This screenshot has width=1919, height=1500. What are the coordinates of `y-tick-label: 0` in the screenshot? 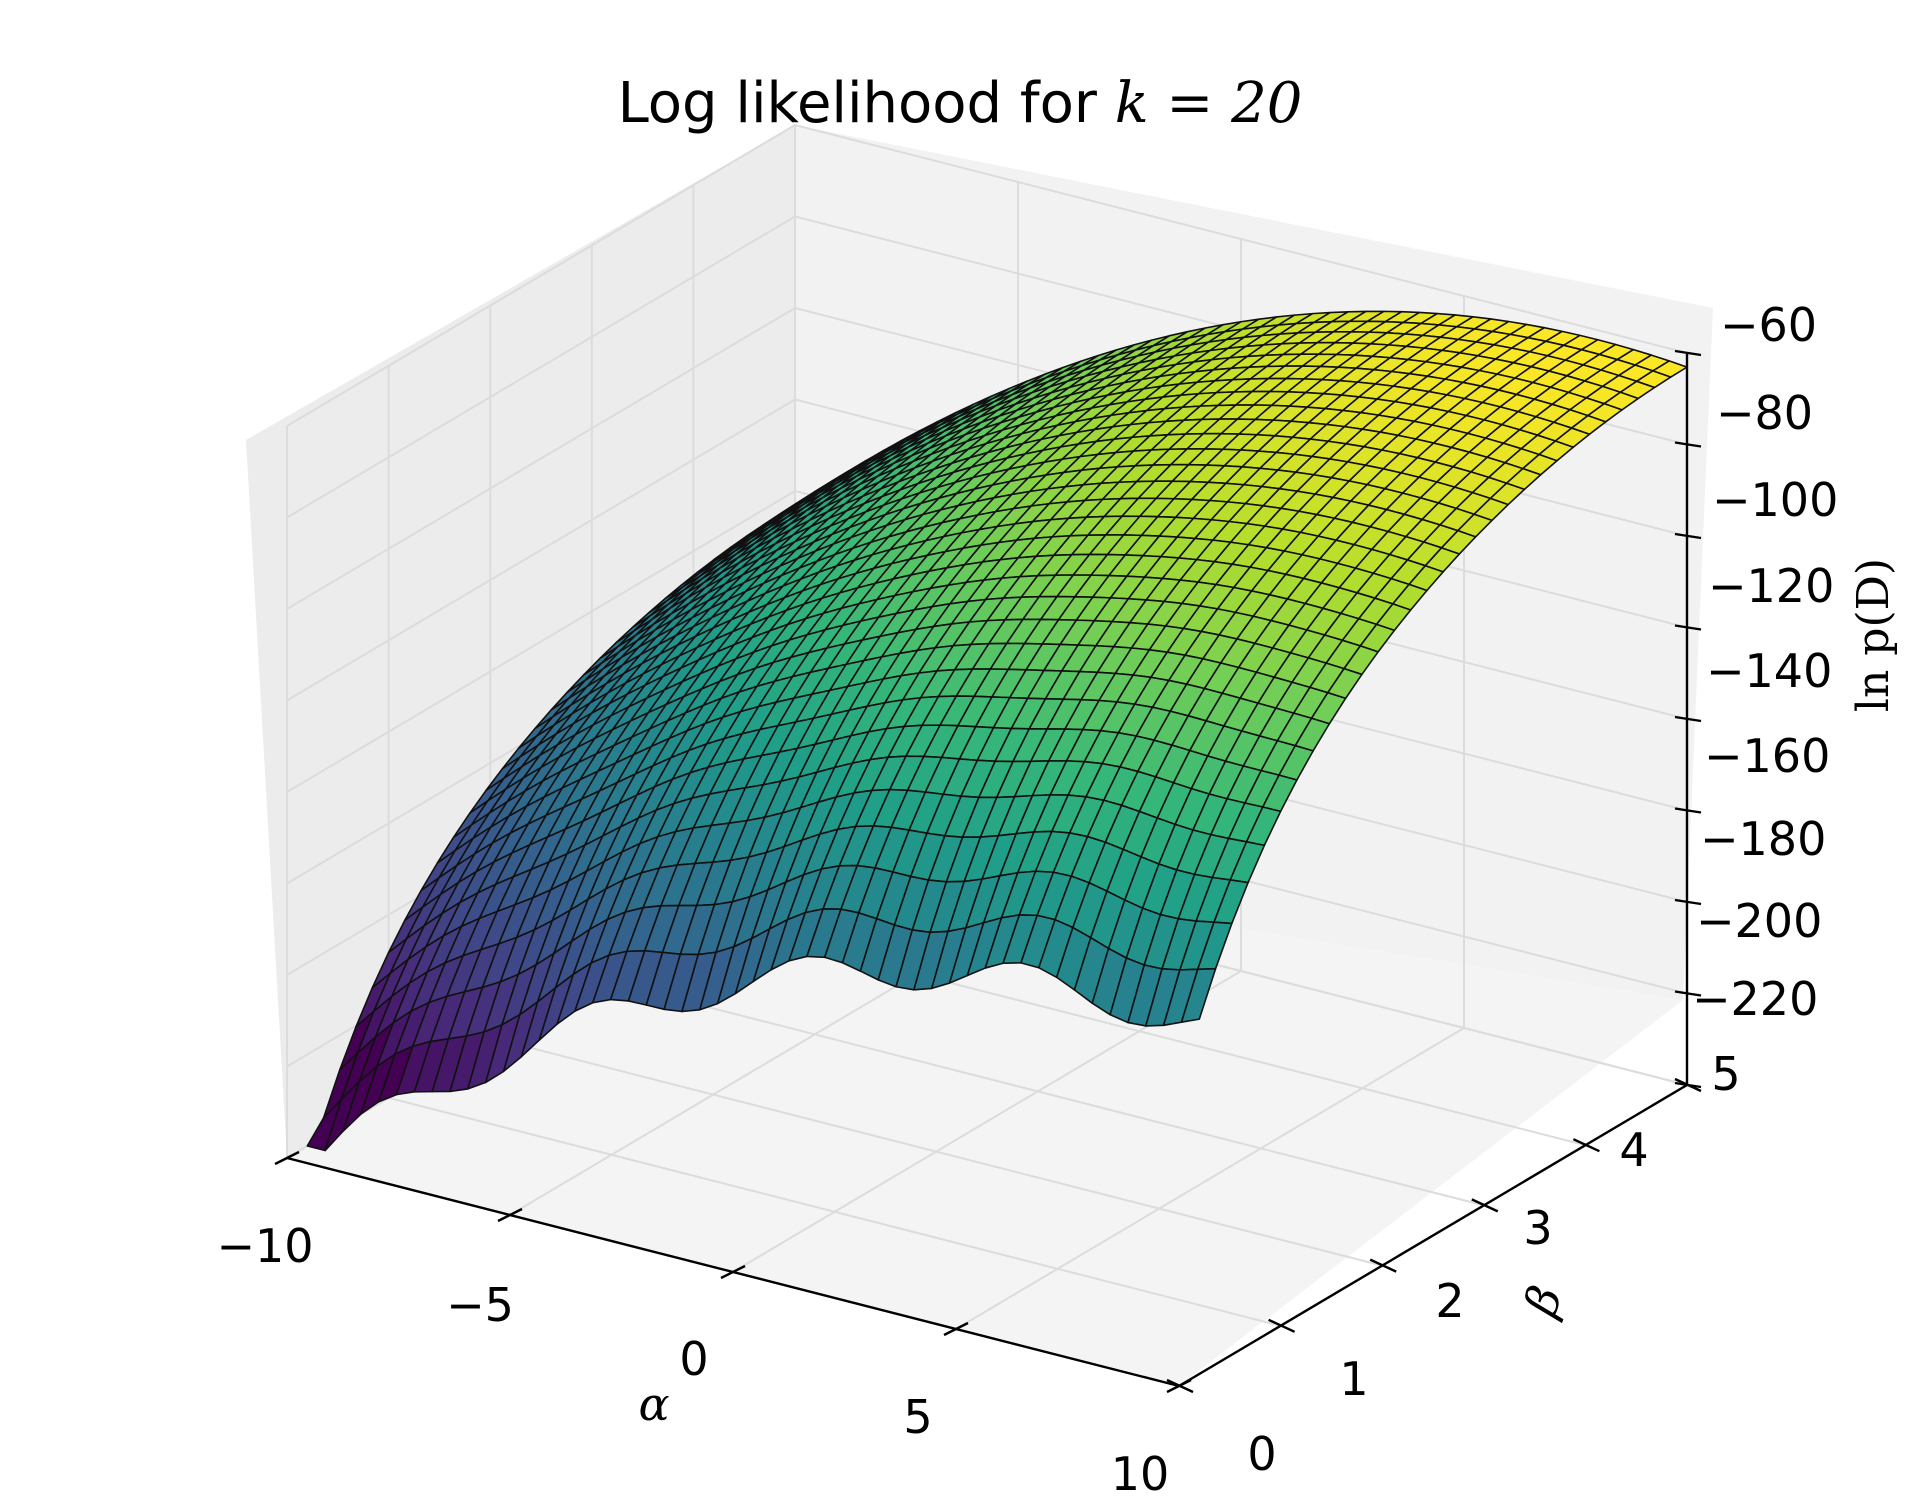 It's located at (1261, 1454).